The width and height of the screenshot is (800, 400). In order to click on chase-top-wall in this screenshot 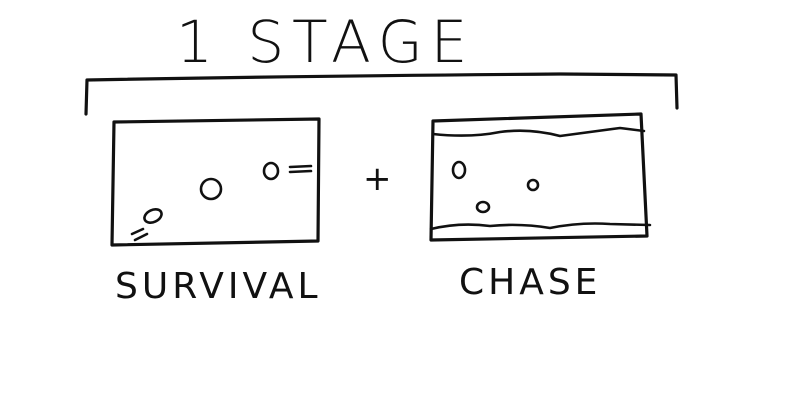, I will do `click(538, 132)`.